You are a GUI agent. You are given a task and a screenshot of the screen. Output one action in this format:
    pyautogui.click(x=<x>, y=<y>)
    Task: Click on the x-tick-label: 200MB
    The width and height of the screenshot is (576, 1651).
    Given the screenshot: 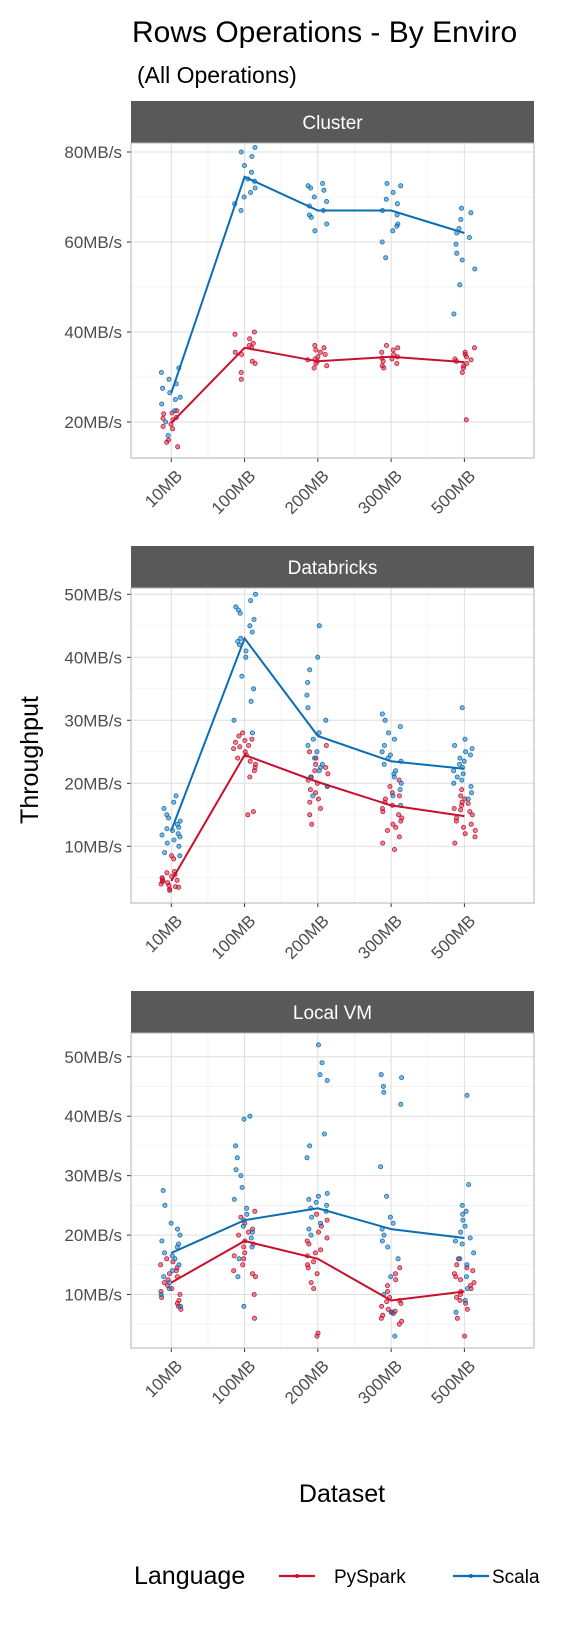 What is the action you would take?
    pyautogui.click(x=307, y=1382)
    